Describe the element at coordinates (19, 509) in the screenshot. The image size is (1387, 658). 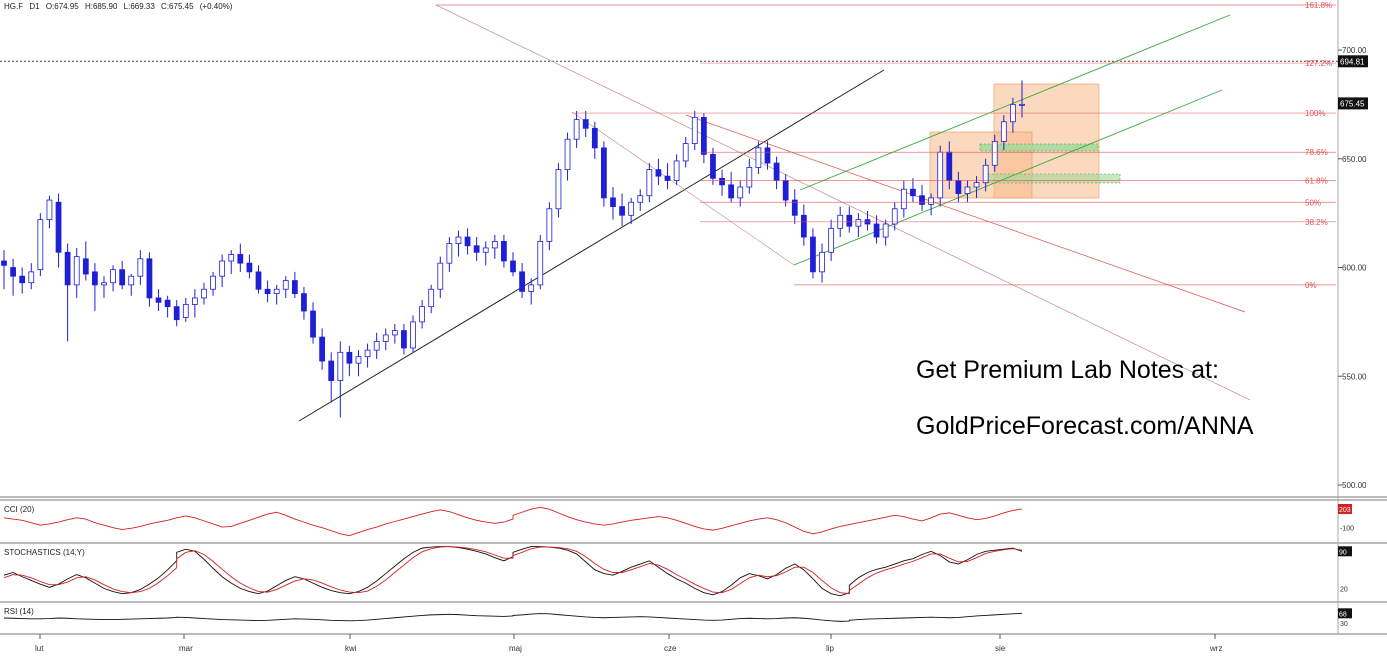
I see `indicator-title: CCI (20)` at that location.